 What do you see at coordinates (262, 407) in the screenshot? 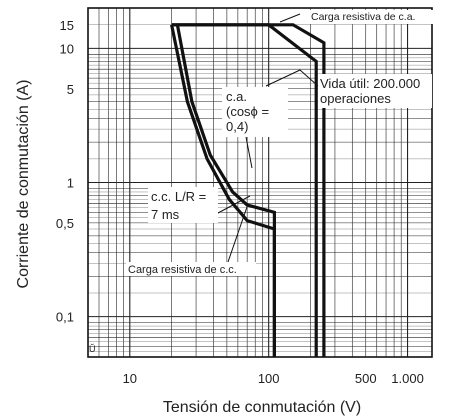
I see `x-axis-label: Tensión de conmutación (V)` at bounding box center [262, 407].